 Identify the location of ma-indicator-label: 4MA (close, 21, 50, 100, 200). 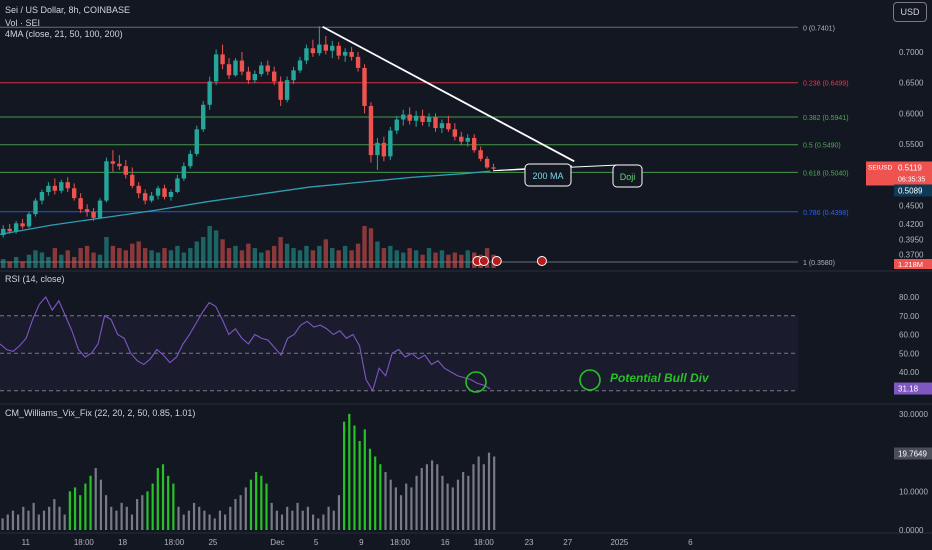
(64, 34).